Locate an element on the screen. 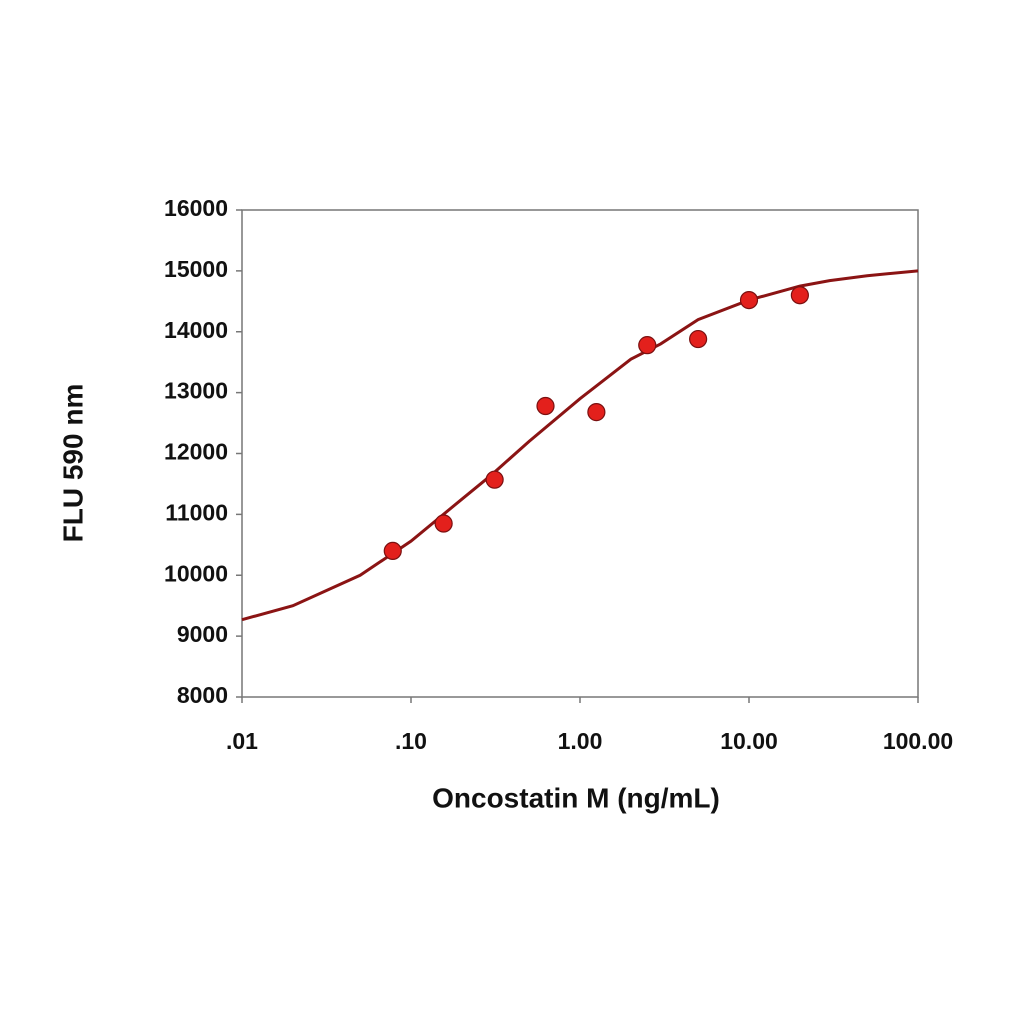  y-tick-label: 14000 is located at coordinates (196, 330).